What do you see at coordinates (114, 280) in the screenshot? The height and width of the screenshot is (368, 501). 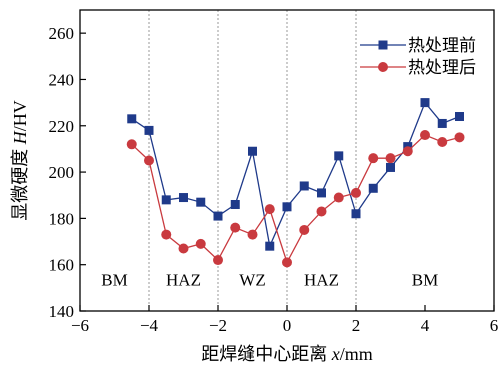 I see `region-label-0: BM` at bounding box center [114, 280].